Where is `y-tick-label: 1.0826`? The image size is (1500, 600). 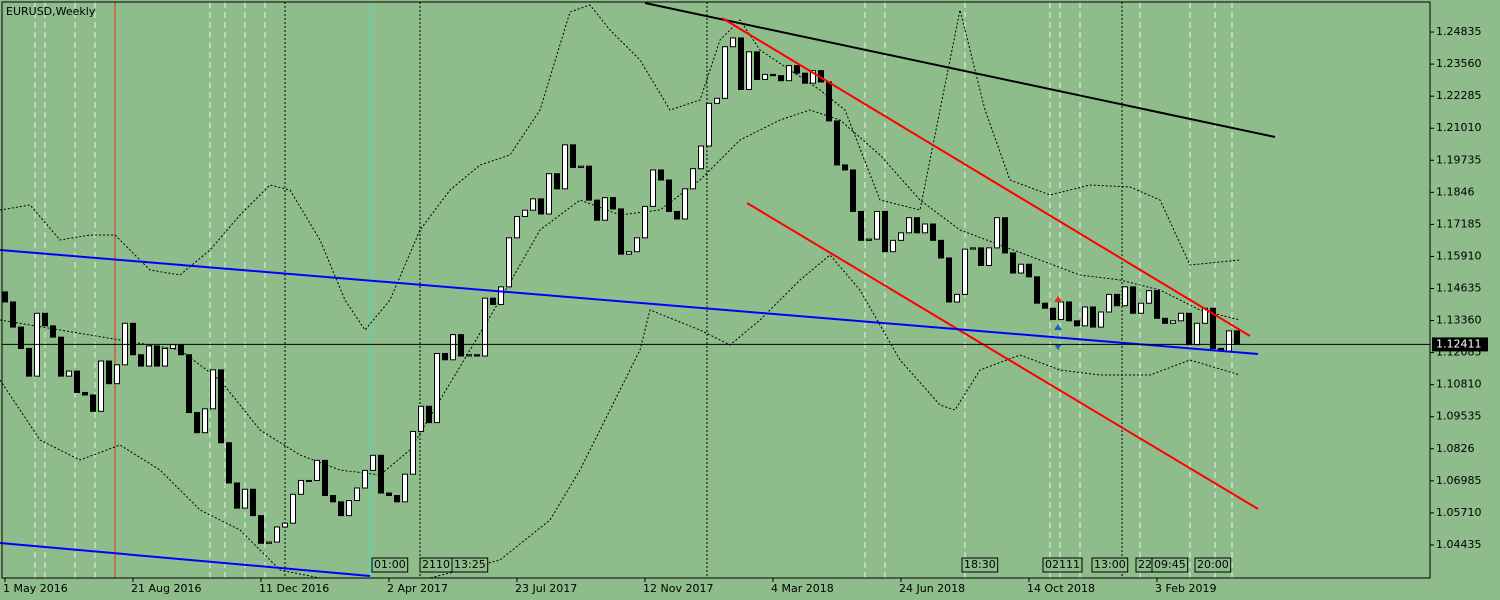
y-tick-label: 1.0826 is located at coordinates (1455, 448).